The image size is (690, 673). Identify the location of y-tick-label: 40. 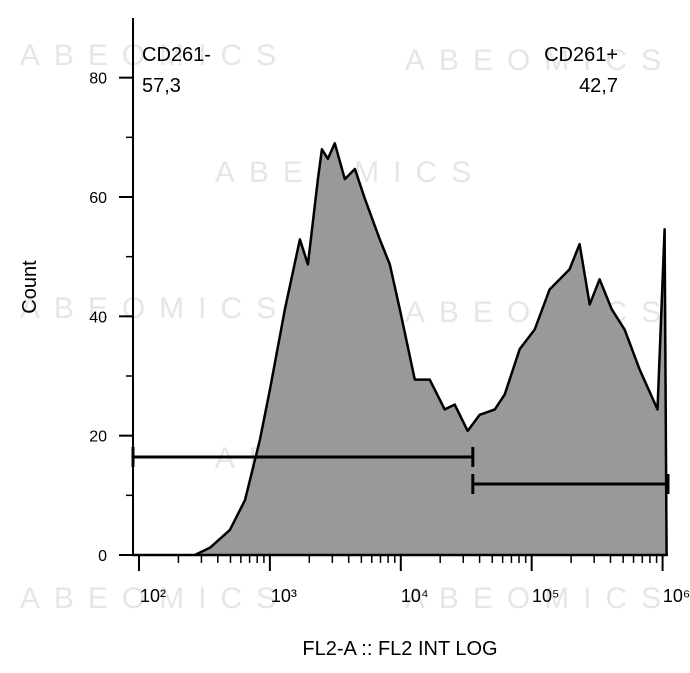
(98, 317).